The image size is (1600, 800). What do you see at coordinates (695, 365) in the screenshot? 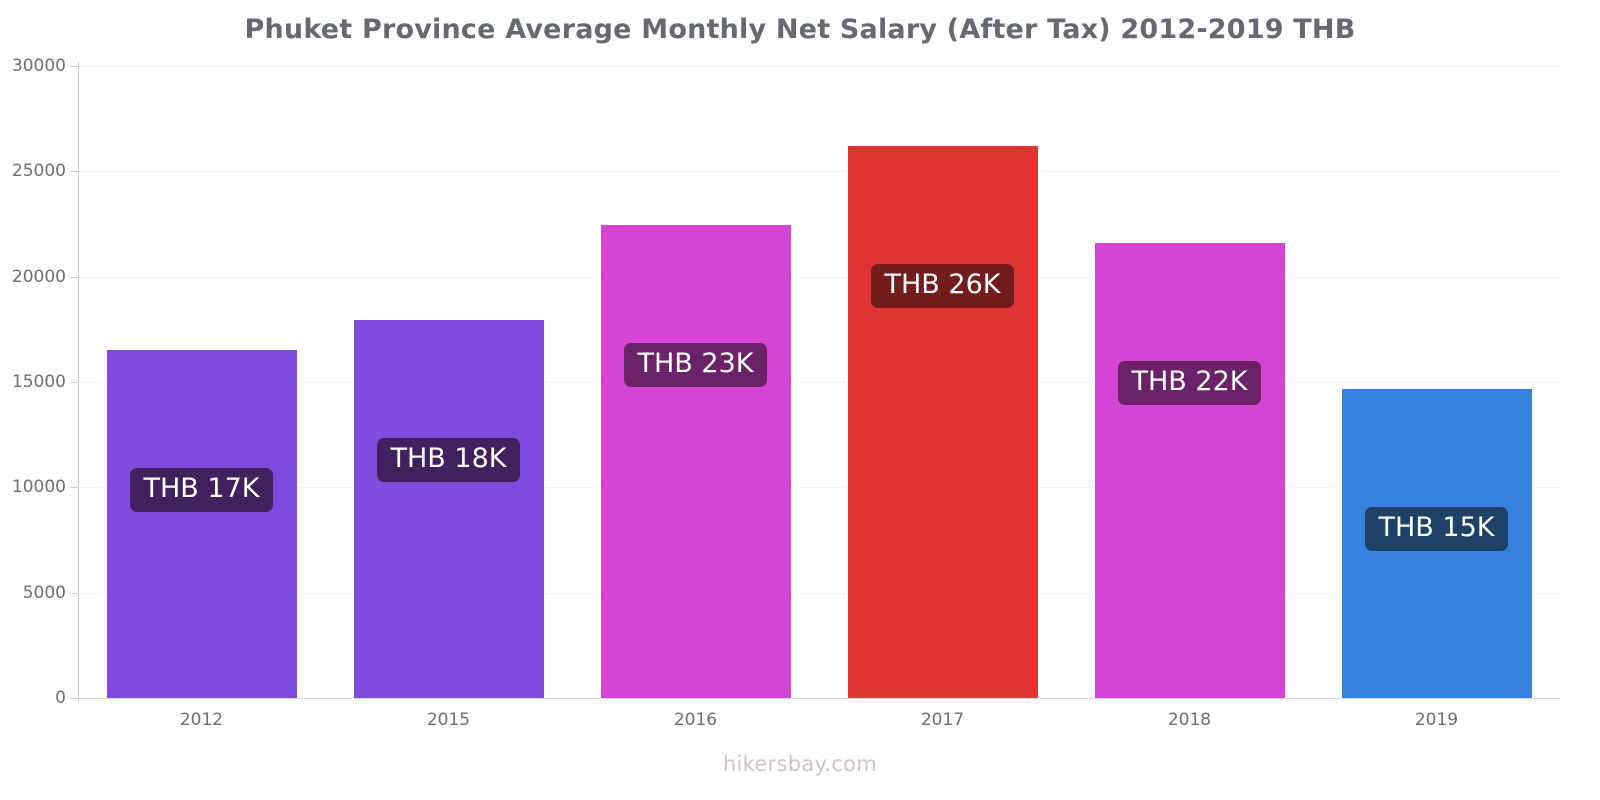
I see `bar-value-label: THB 23K` at bounding box center [695, 365].